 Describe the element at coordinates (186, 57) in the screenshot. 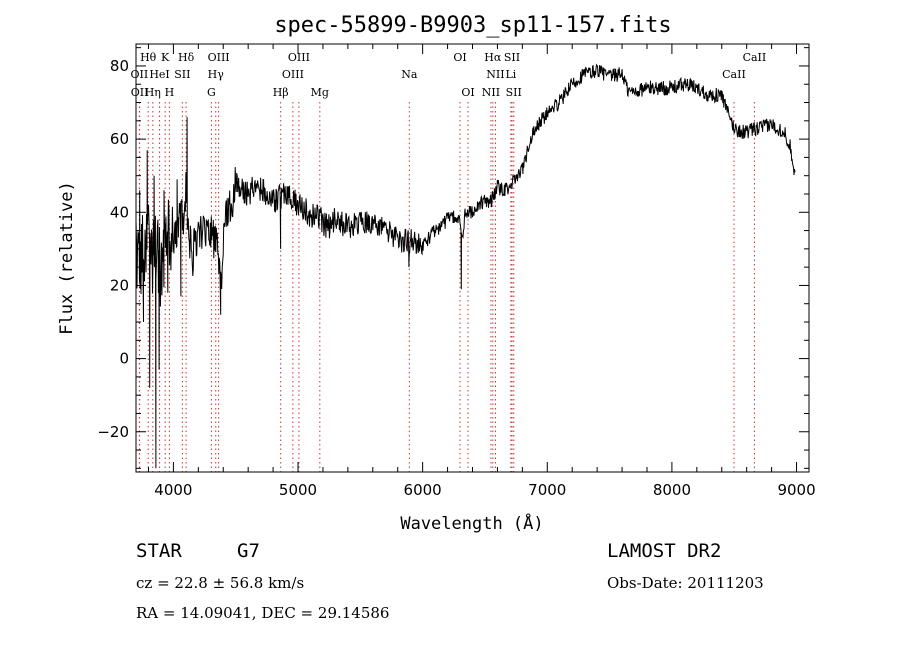

I see `spectral-line-label: Hδ` at that location.